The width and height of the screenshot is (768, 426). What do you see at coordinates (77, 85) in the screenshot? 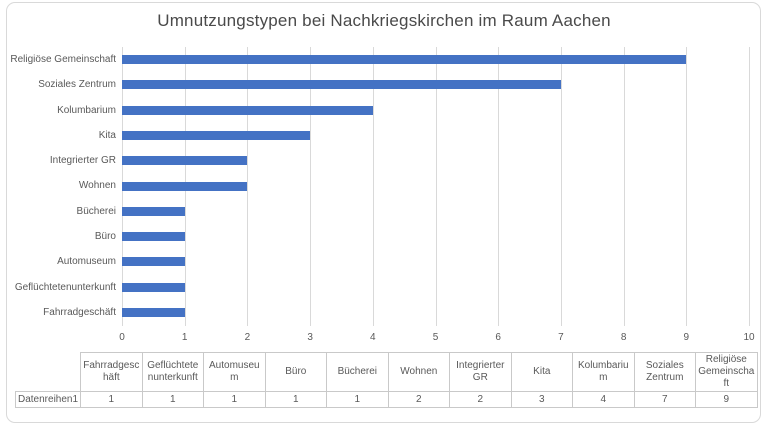
I see `category-label: Soziales Zentrum` at bounding box center [77, 85].